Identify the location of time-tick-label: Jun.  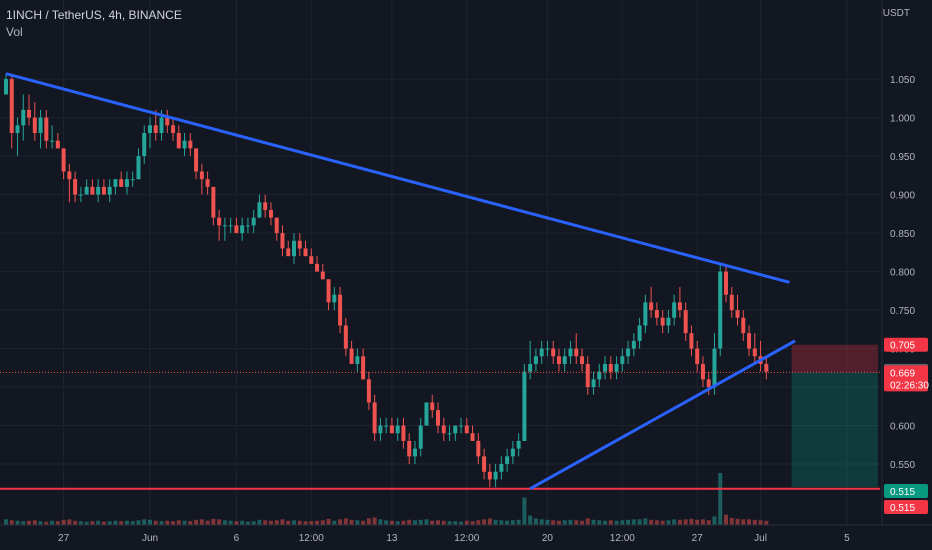
(150, 538).